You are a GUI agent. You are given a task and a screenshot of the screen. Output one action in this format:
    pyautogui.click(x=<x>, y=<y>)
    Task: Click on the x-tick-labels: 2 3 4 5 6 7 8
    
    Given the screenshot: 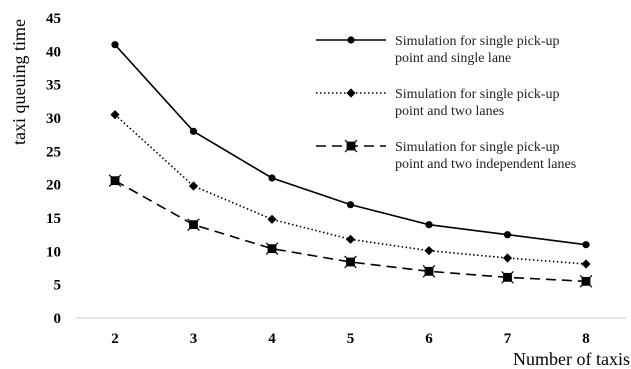 What is the action you would take?
    pyautogui.click(x=350, y=339)
    